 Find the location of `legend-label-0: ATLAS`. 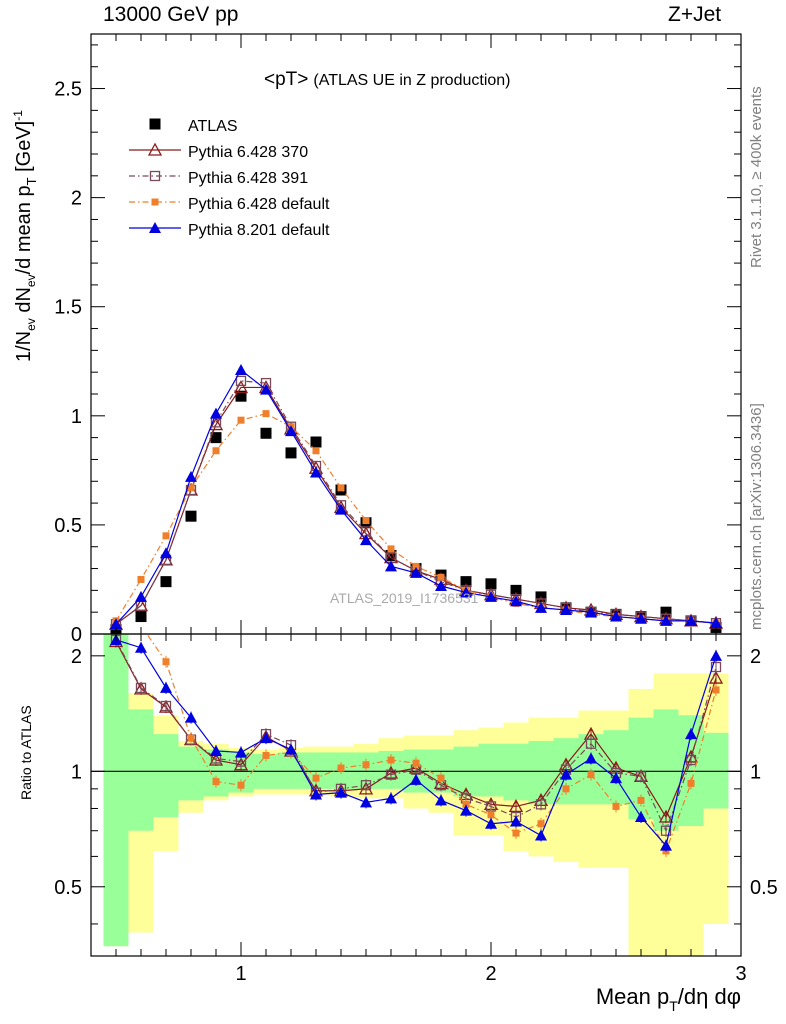

legend-label-0: ATLAS is located at coordinates (213, 126).